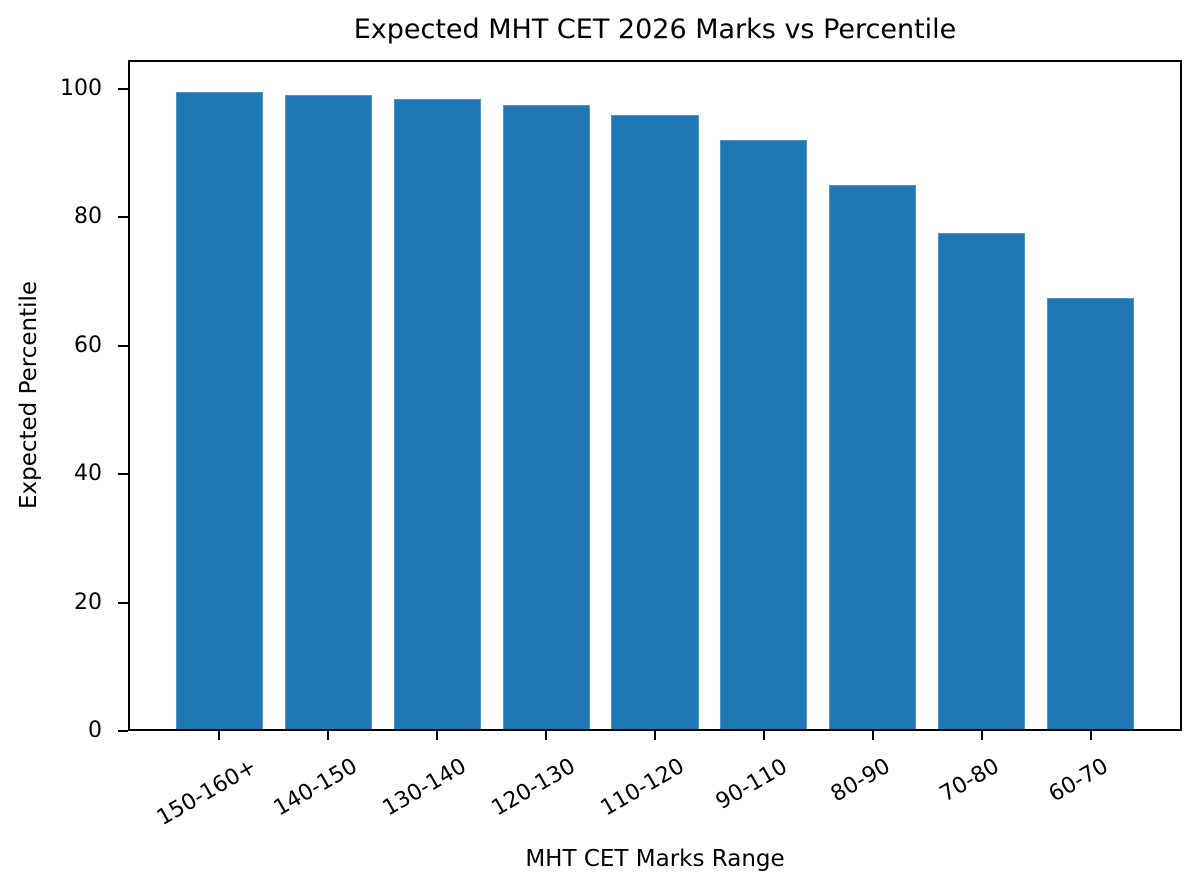 The image size is (1200, 895). I want to click on y-tick-label: 40, so click(88, 474).